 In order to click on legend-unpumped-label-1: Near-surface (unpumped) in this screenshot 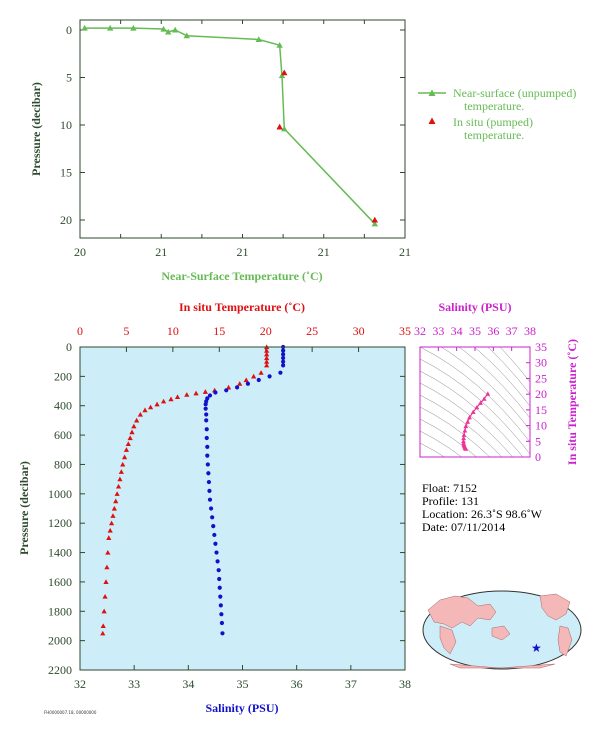, I will do `click(514, 93)`.